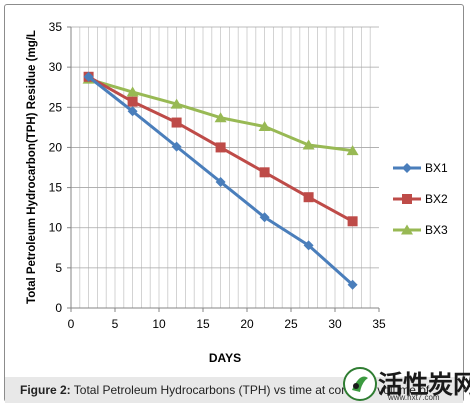 The image size is (470, 408). I want to click on legend-item-bx3: BX3, so click(420, 230).